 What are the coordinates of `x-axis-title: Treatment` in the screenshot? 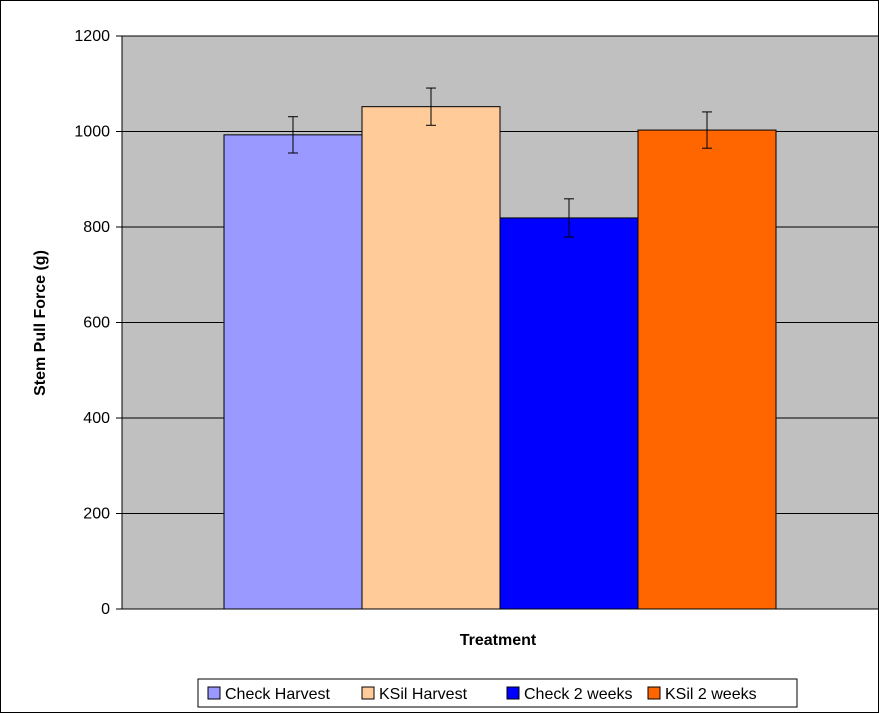 It's located at (498, 640).